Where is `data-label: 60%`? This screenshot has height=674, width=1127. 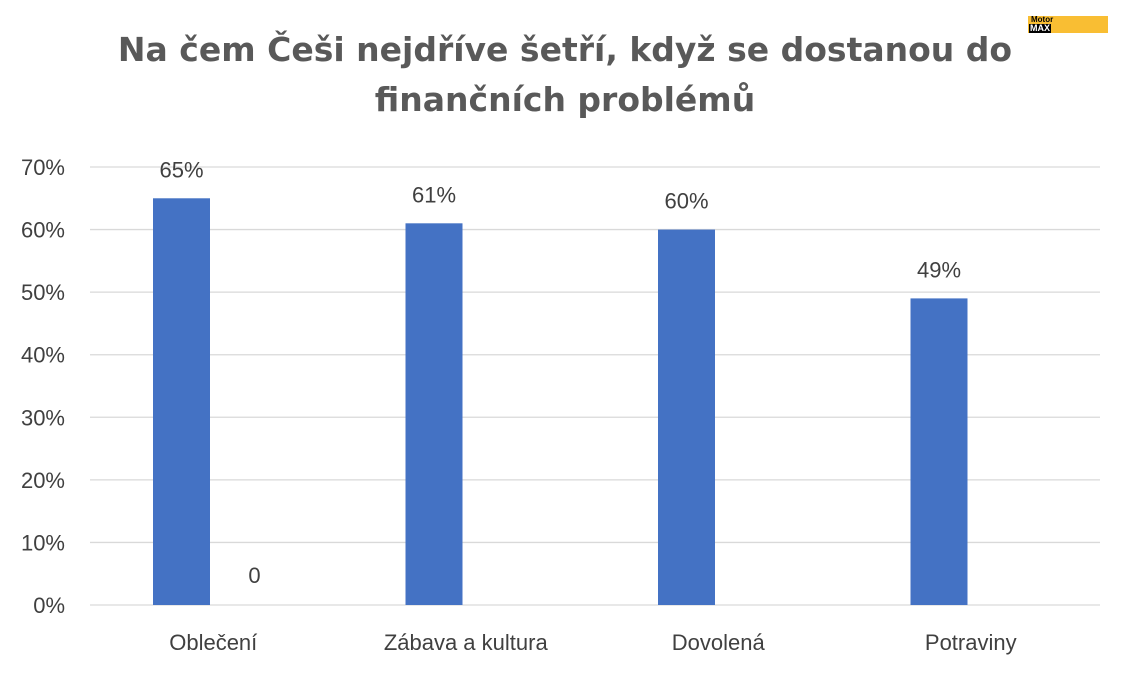
data-label: 60% is located at coordinates (686, 201).